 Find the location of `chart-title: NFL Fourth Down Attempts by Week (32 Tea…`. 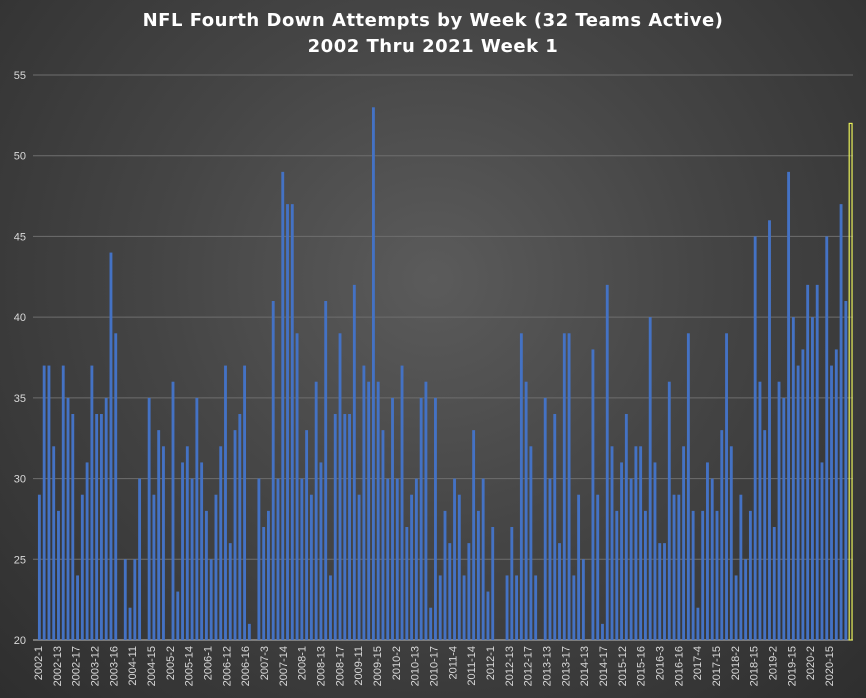

chart-title: NFL Fourth Down Attempts by Week (32 Tea… is located at coordinates (433, 20).